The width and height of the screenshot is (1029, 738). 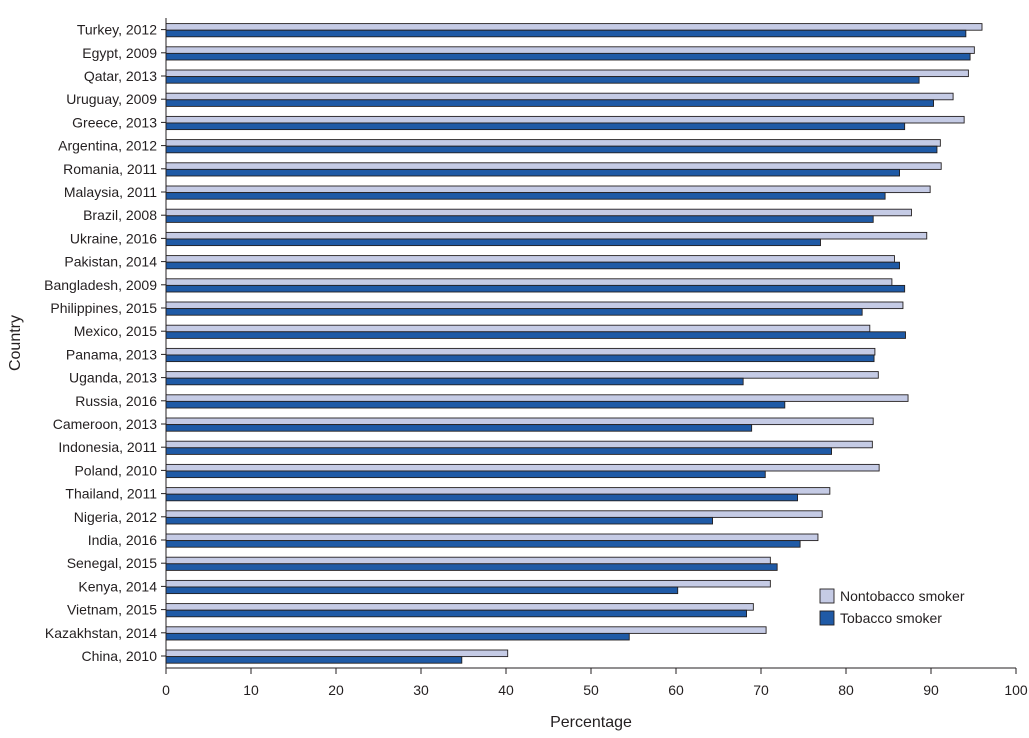 What do you see at coordinates (113, 238) in the screenshot?
I see `category-label: Ukraine, 2016` at bounding box center [113, 238].